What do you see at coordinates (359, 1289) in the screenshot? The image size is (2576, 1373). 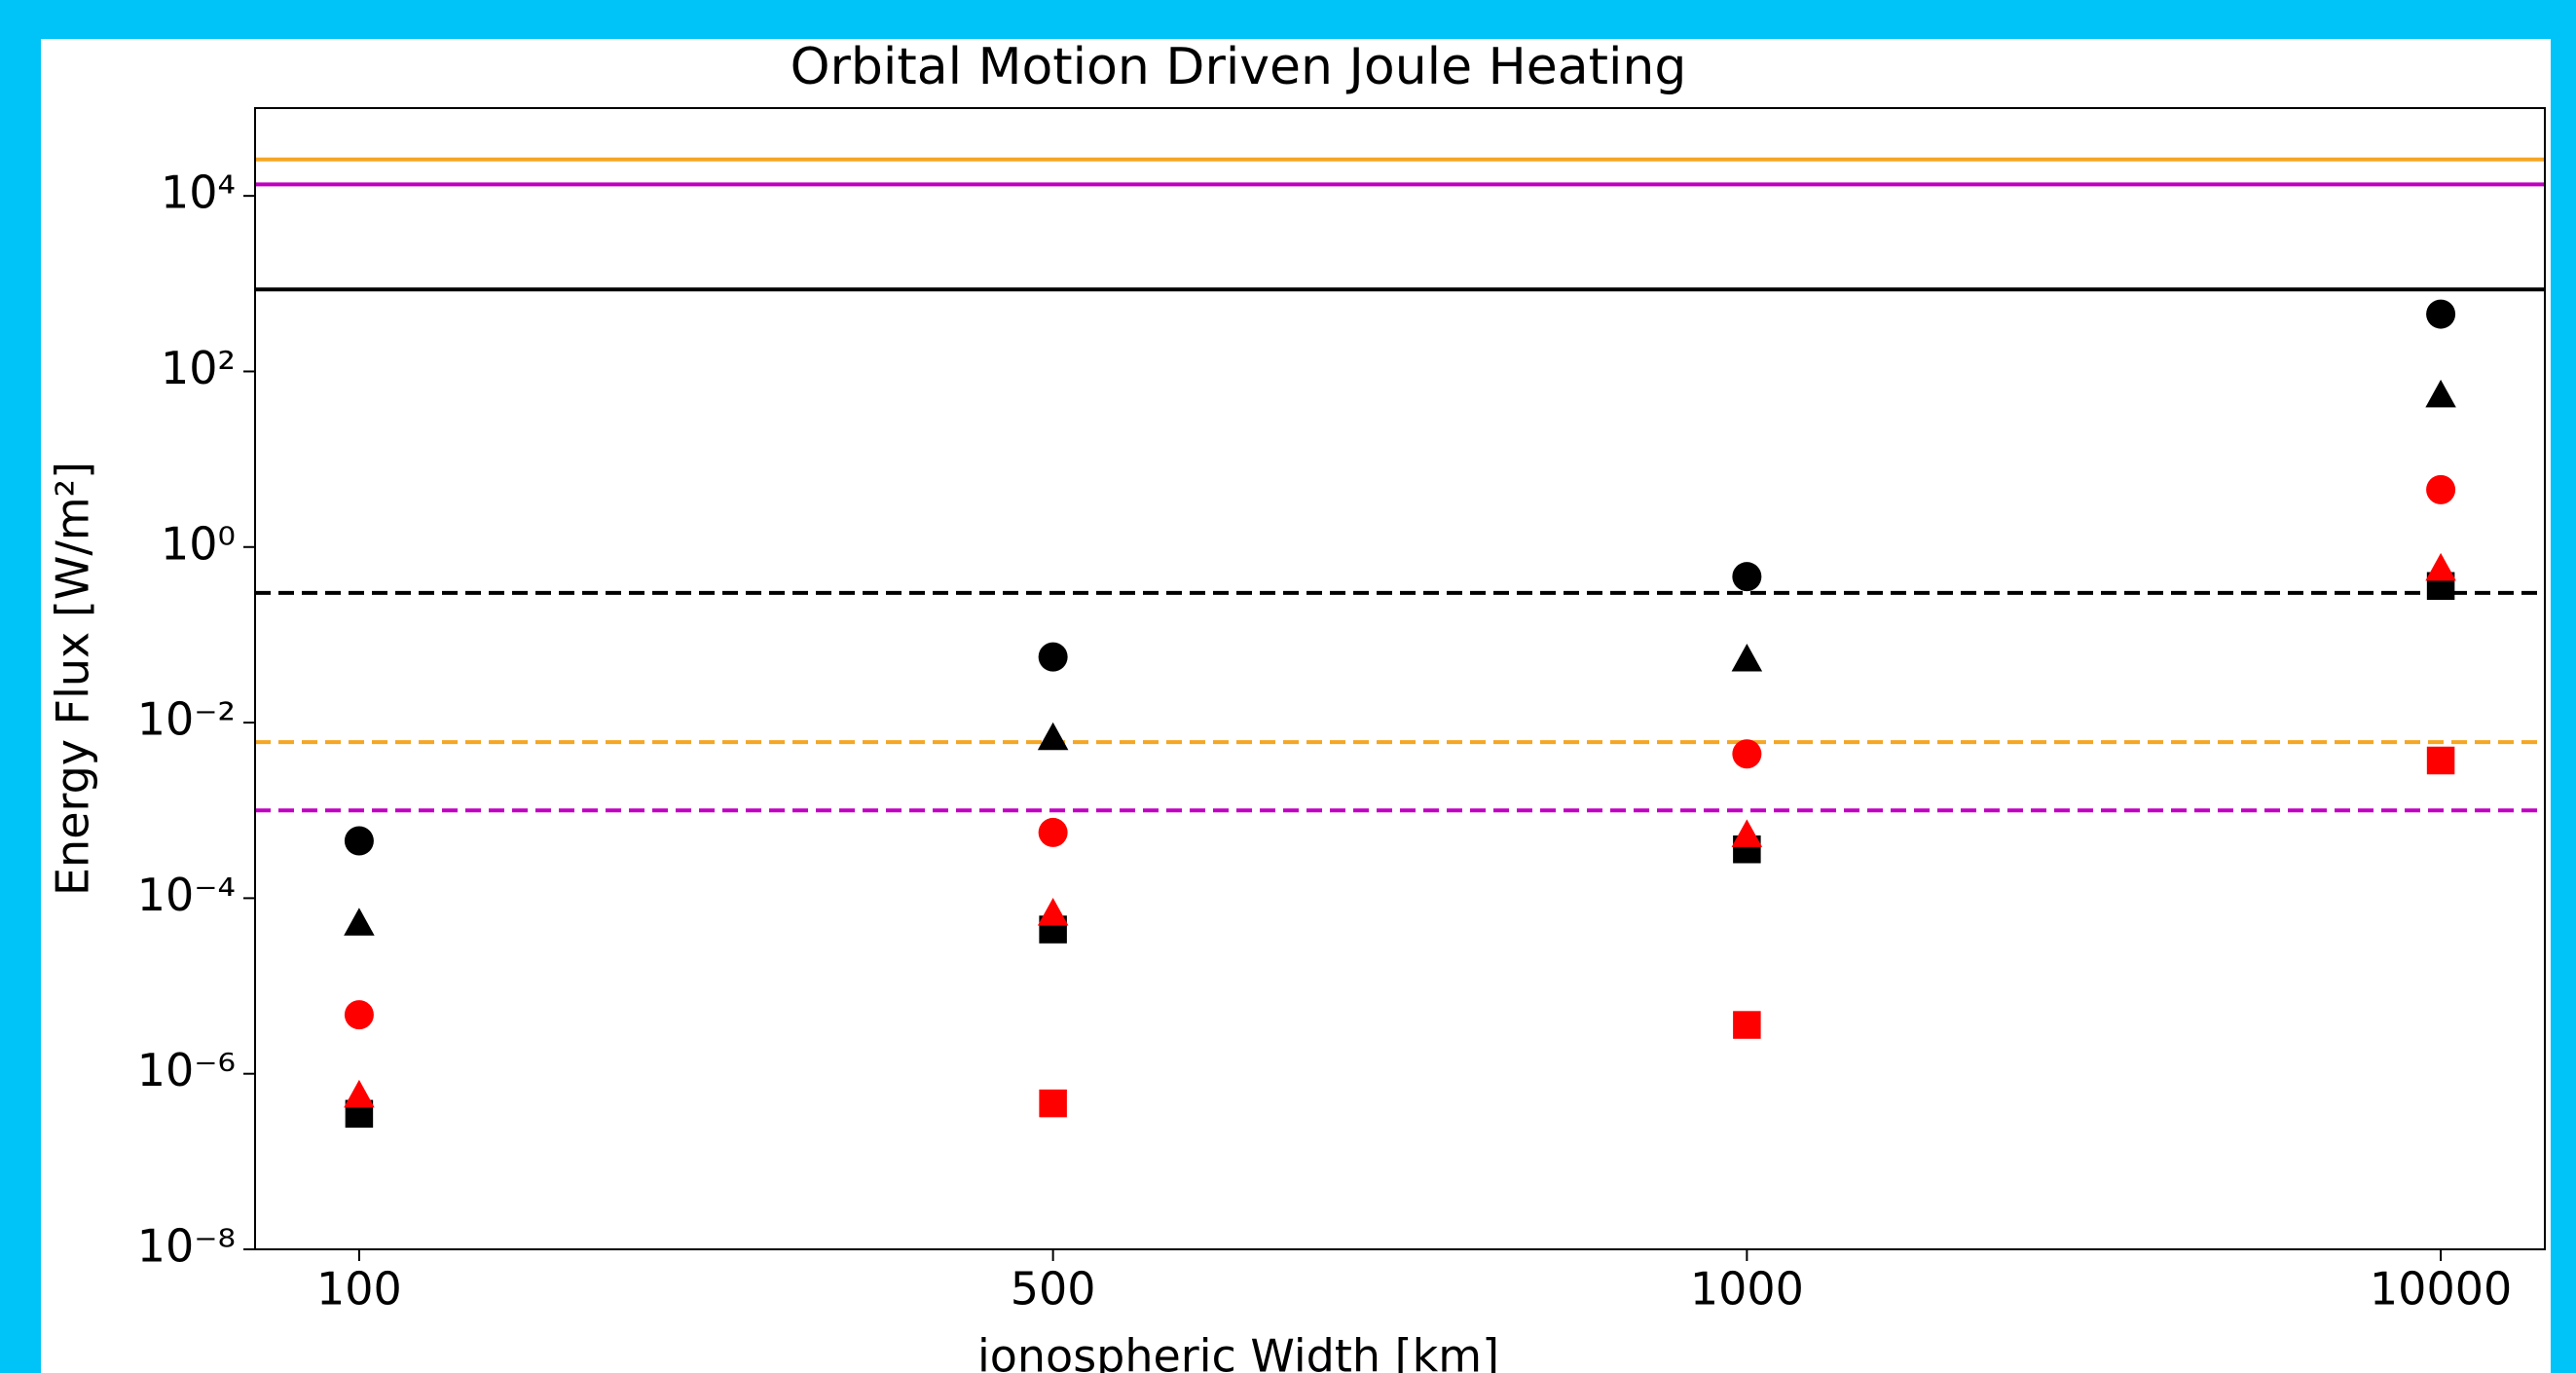 I see `x-tick-label: 100` at bounding box center [359, 1289].